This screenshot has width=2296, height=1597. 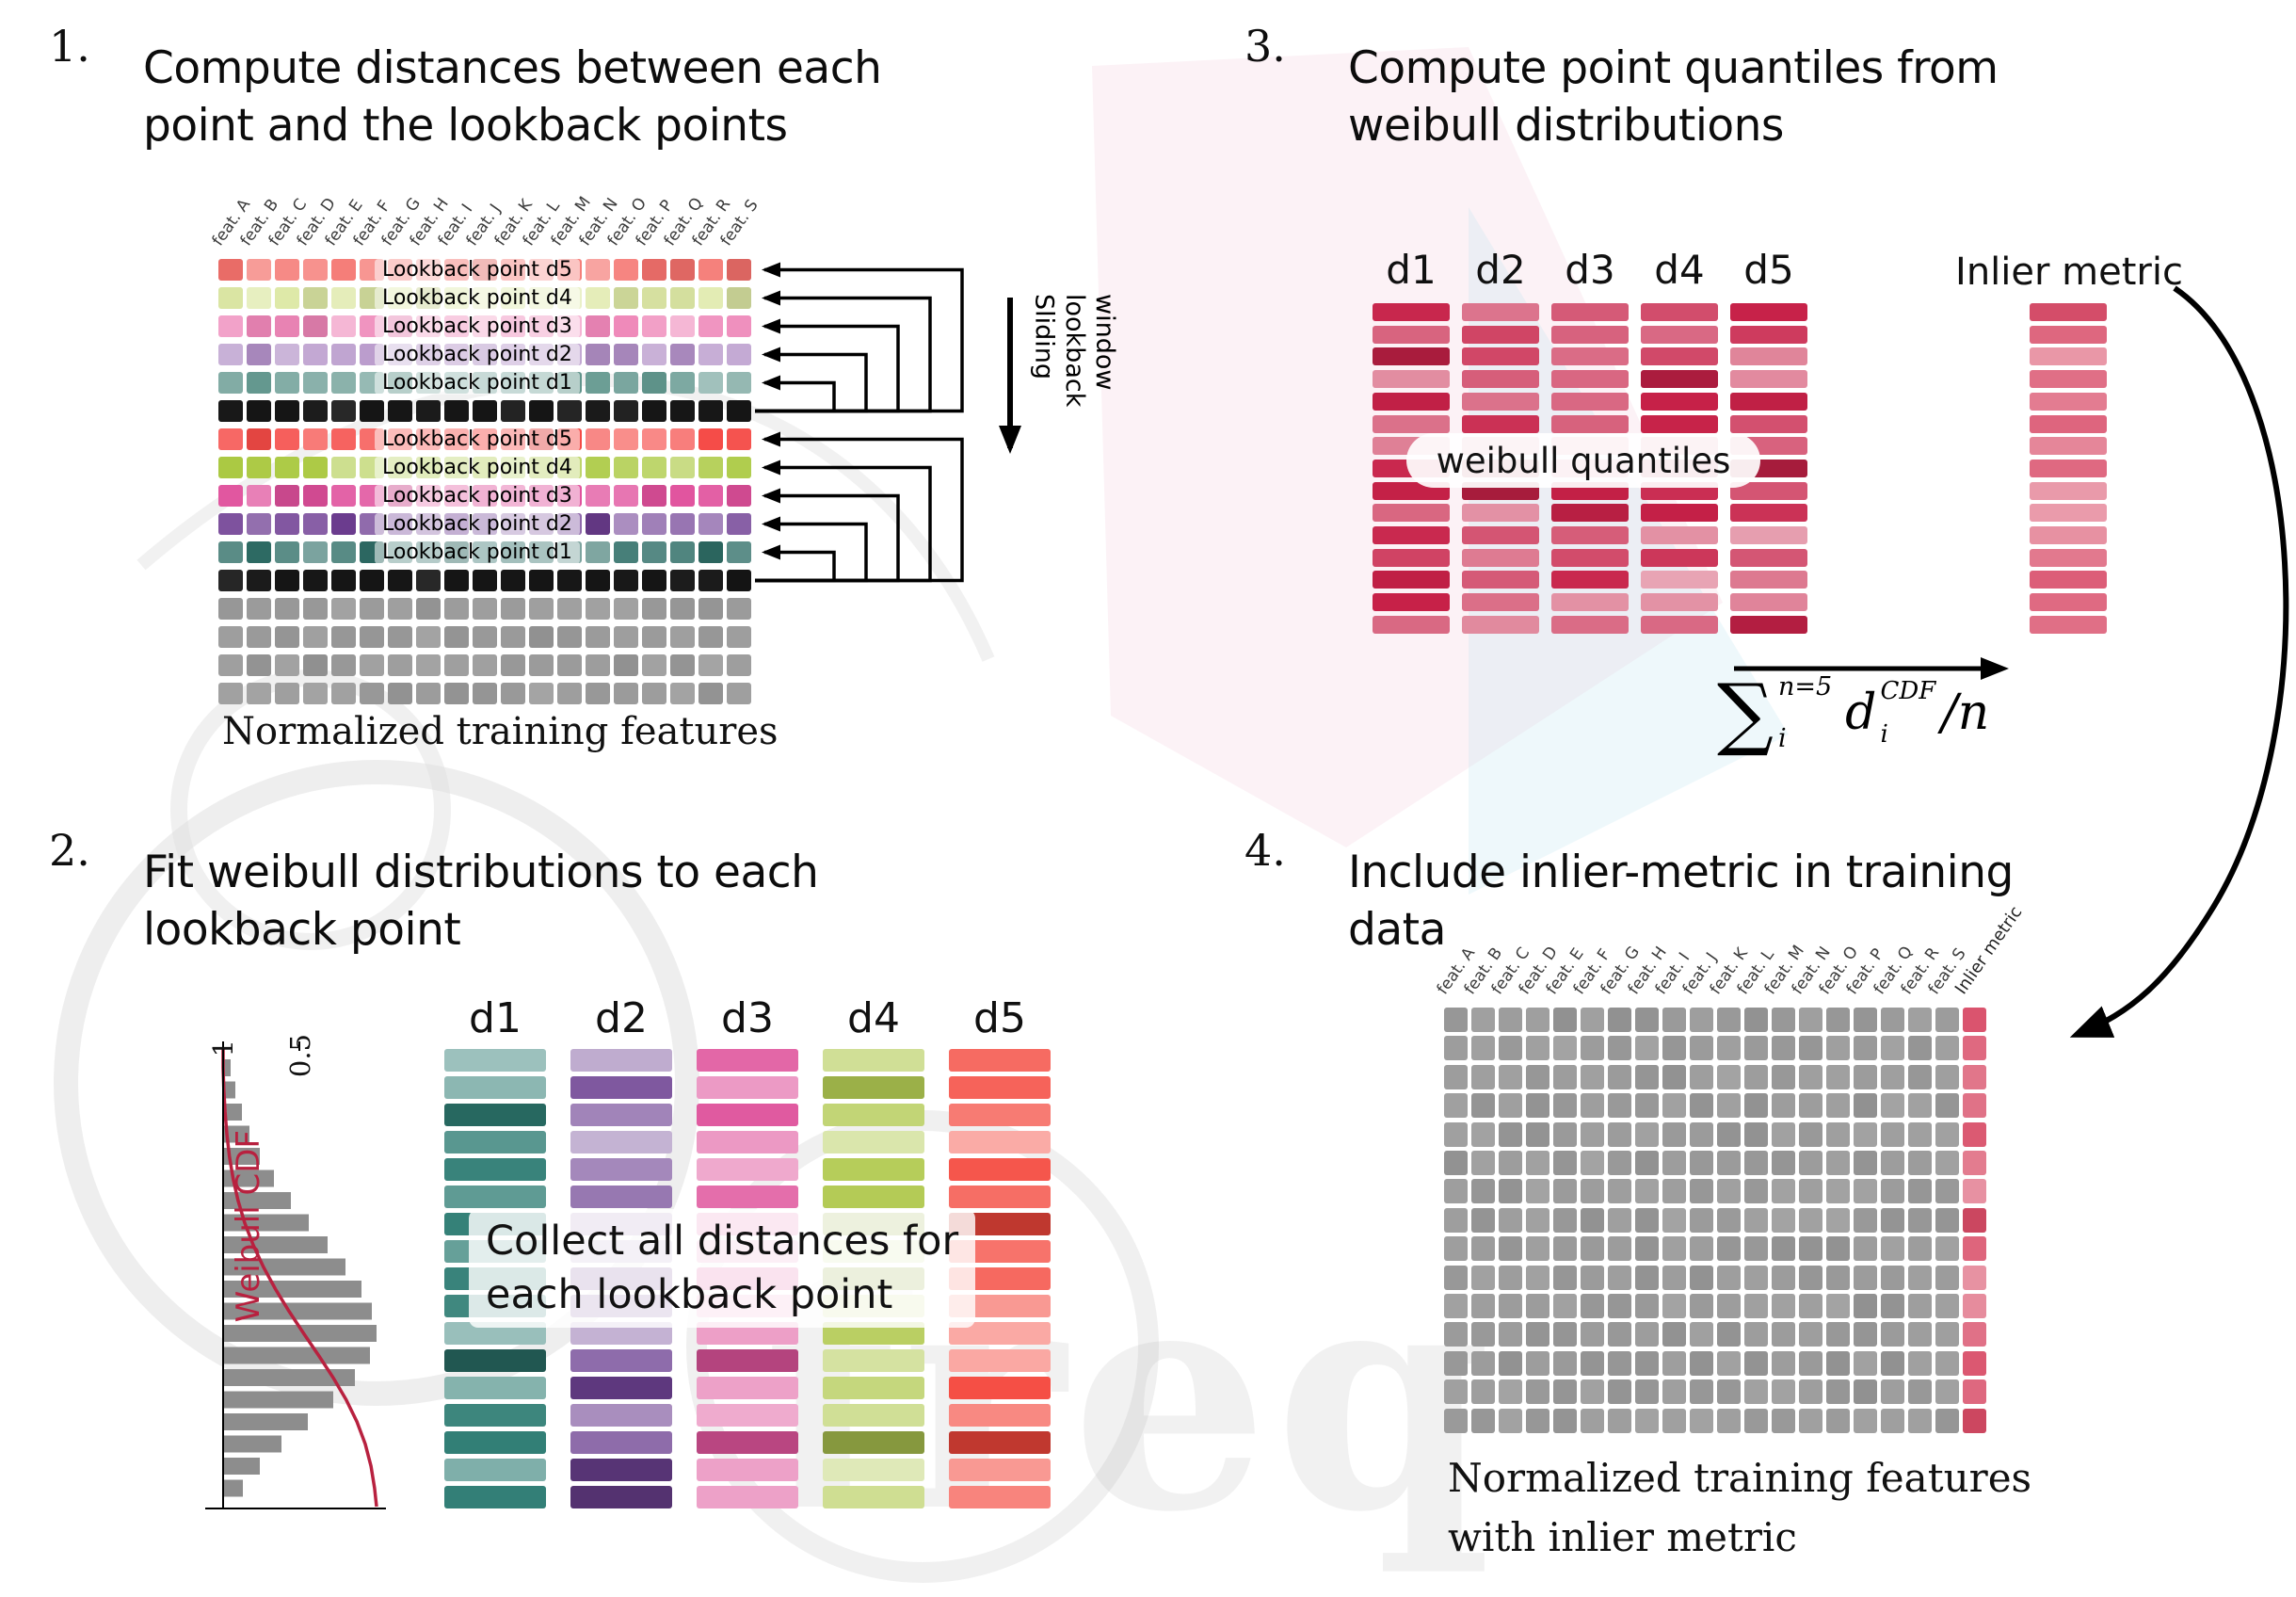 What do you see at coordinates (1623, 1537) in the screenshot?
I see `p4-caption-line2: with inlier metric` at bounding box center [1623, 1537].